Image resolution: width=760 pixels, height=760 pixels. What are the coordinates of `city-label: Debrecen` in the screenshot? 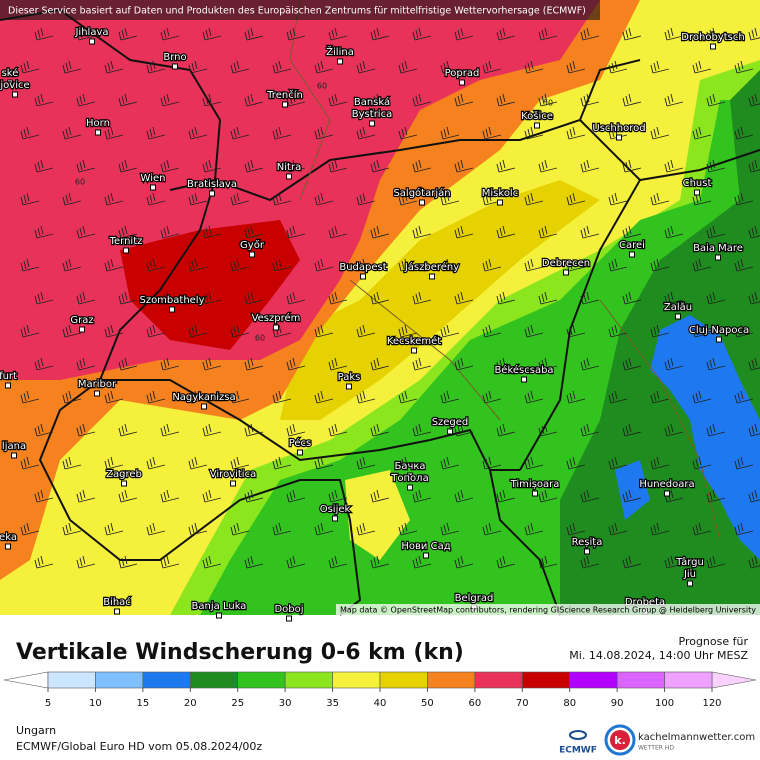 It's located at (566, 263).